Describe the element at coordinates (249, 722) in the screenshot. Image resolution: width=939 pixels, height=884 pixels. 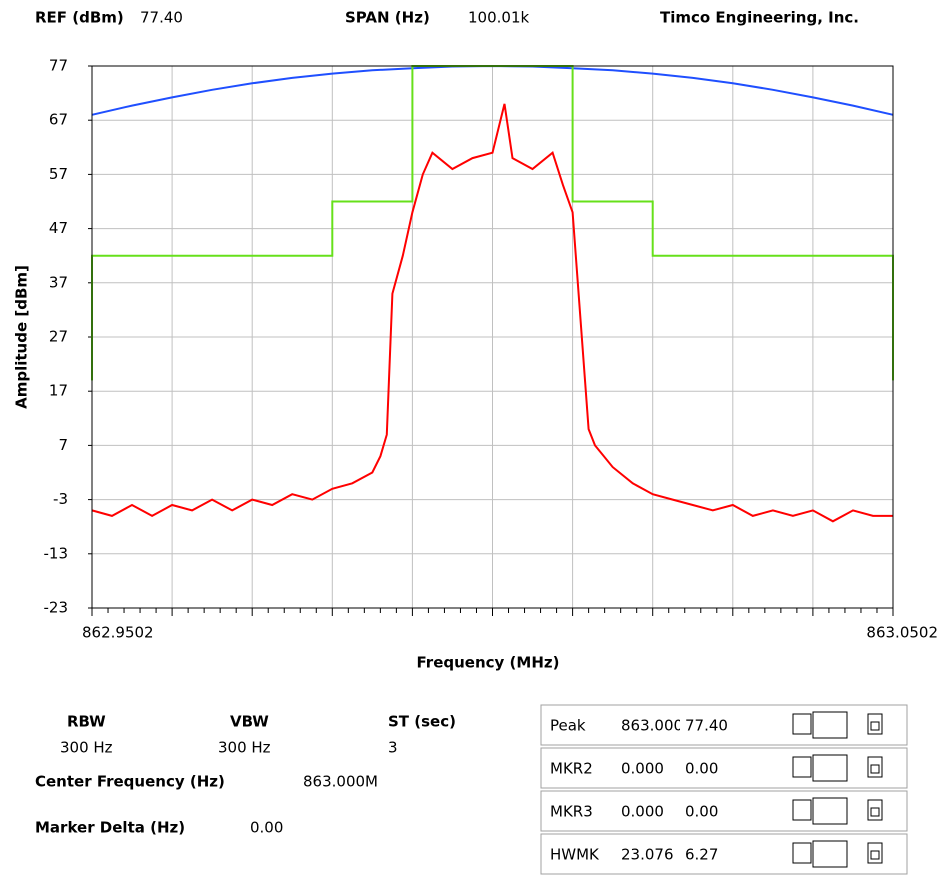
I see `vbw-label: VBW` at that location.